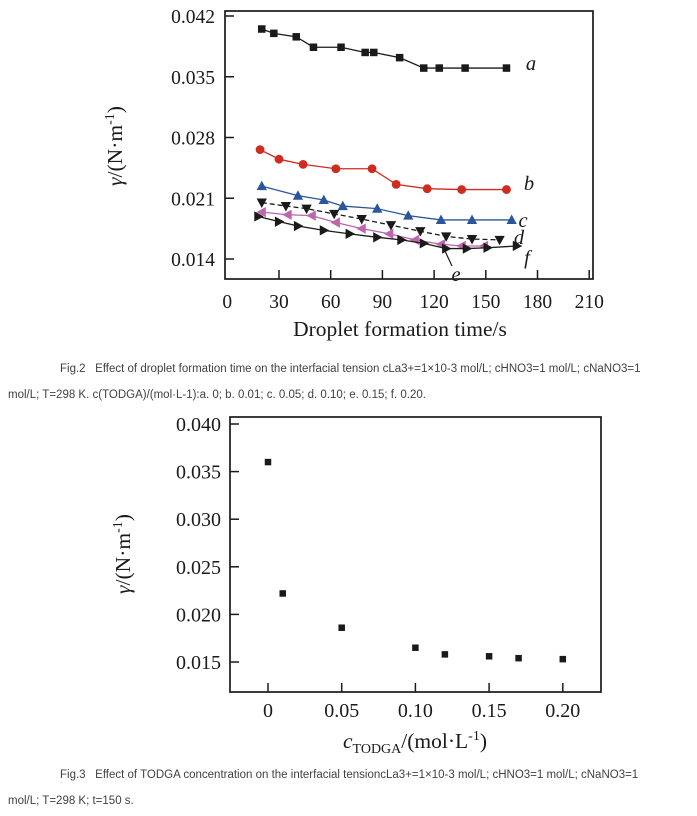 The height and width of the screenshot is (816, 697). Describe the element at coordinates (227, 302) in the screenshot. I see `fig2-x-tick-label: 0` at that location.